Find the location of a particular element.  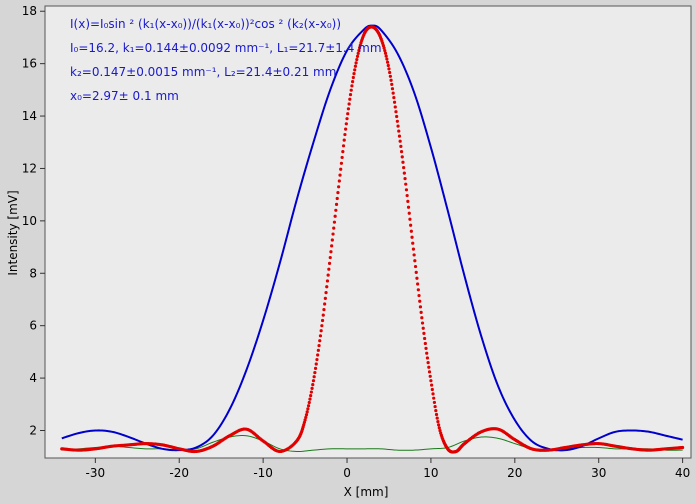

y-tick-label: 2 is located at coordinates (33, 430).